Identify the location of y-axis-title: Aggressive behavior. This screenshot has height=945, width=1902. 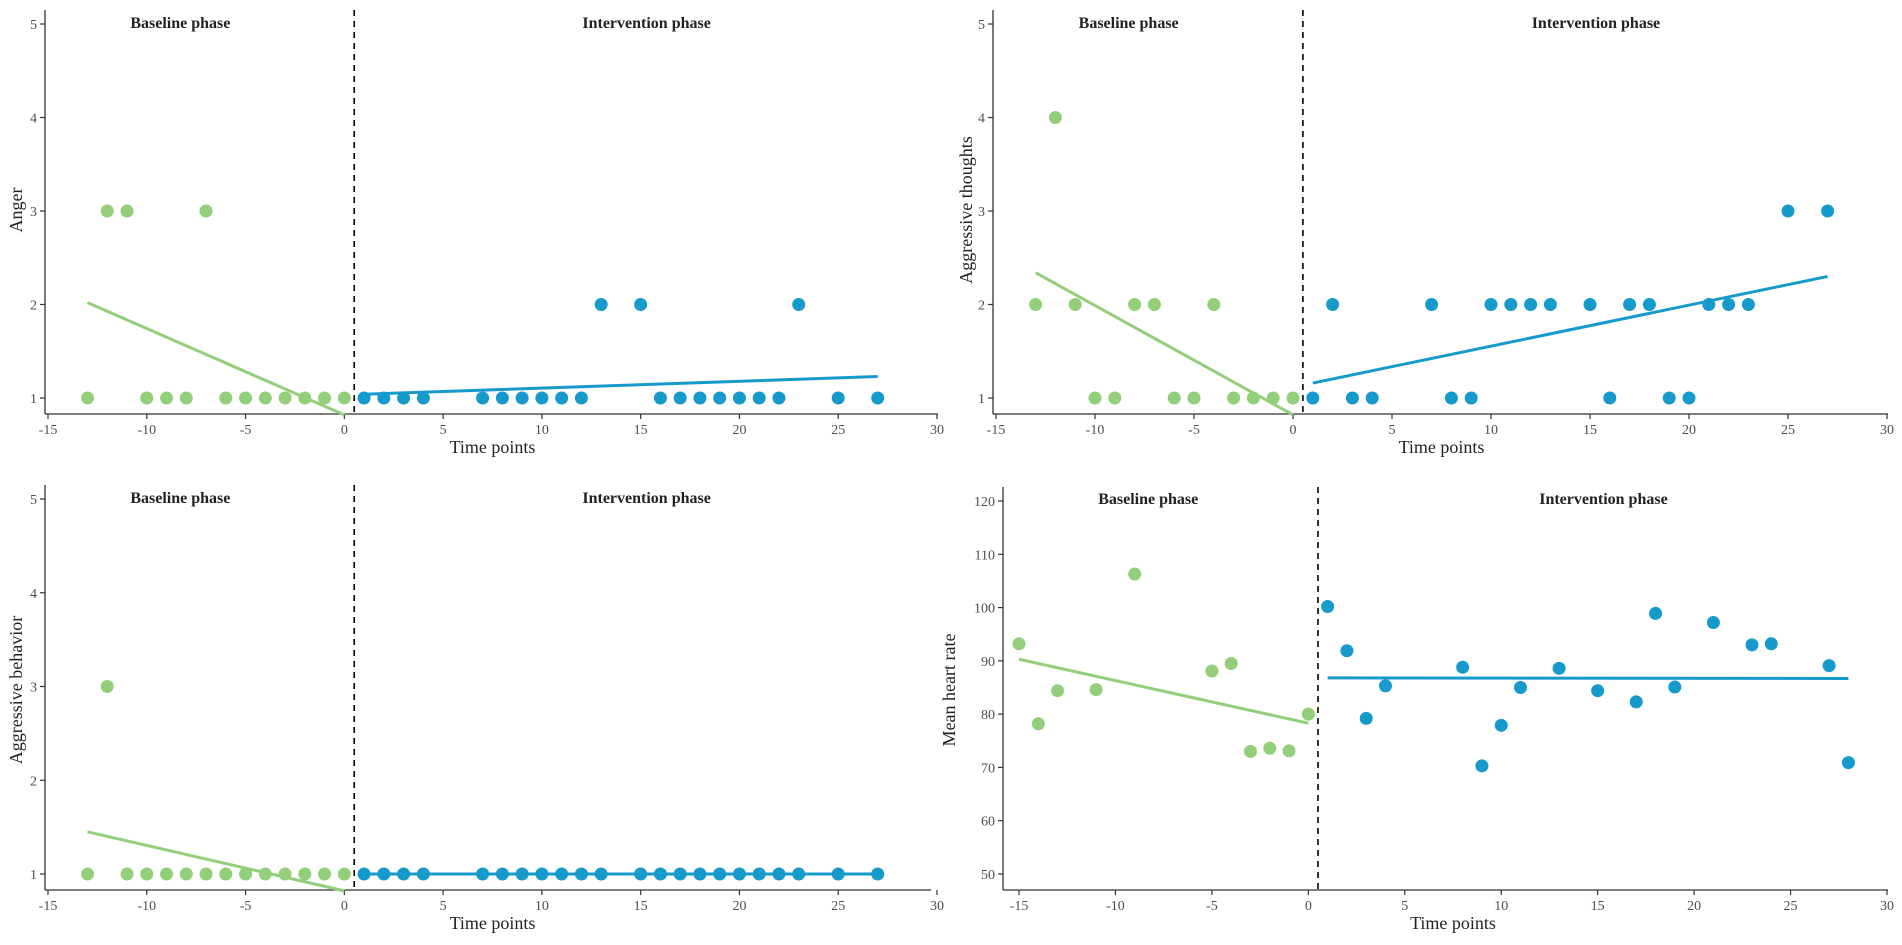
(16, 690).